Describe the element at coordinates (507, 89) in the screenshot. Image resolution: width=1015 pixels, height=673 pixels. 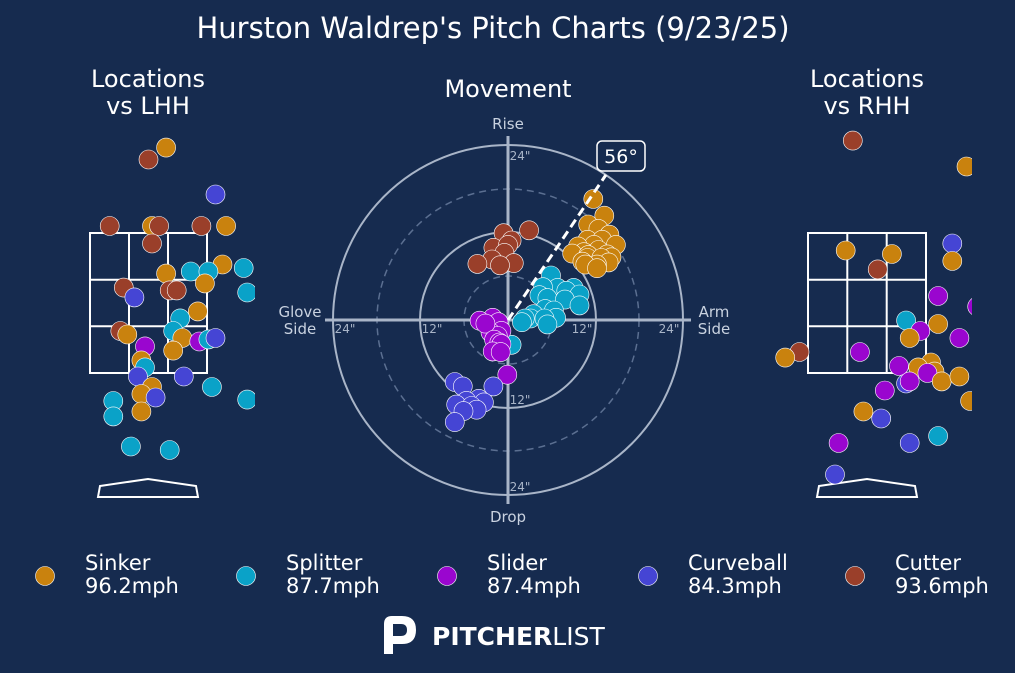
I see `movement-title: Movement` at that location.